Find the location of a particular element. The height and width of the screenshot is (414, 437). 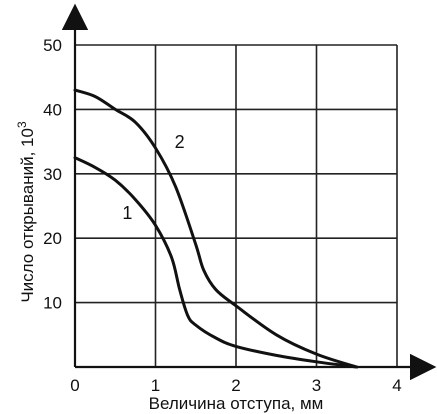

x-tick-label: 4 is located at coordinates (396, 385).